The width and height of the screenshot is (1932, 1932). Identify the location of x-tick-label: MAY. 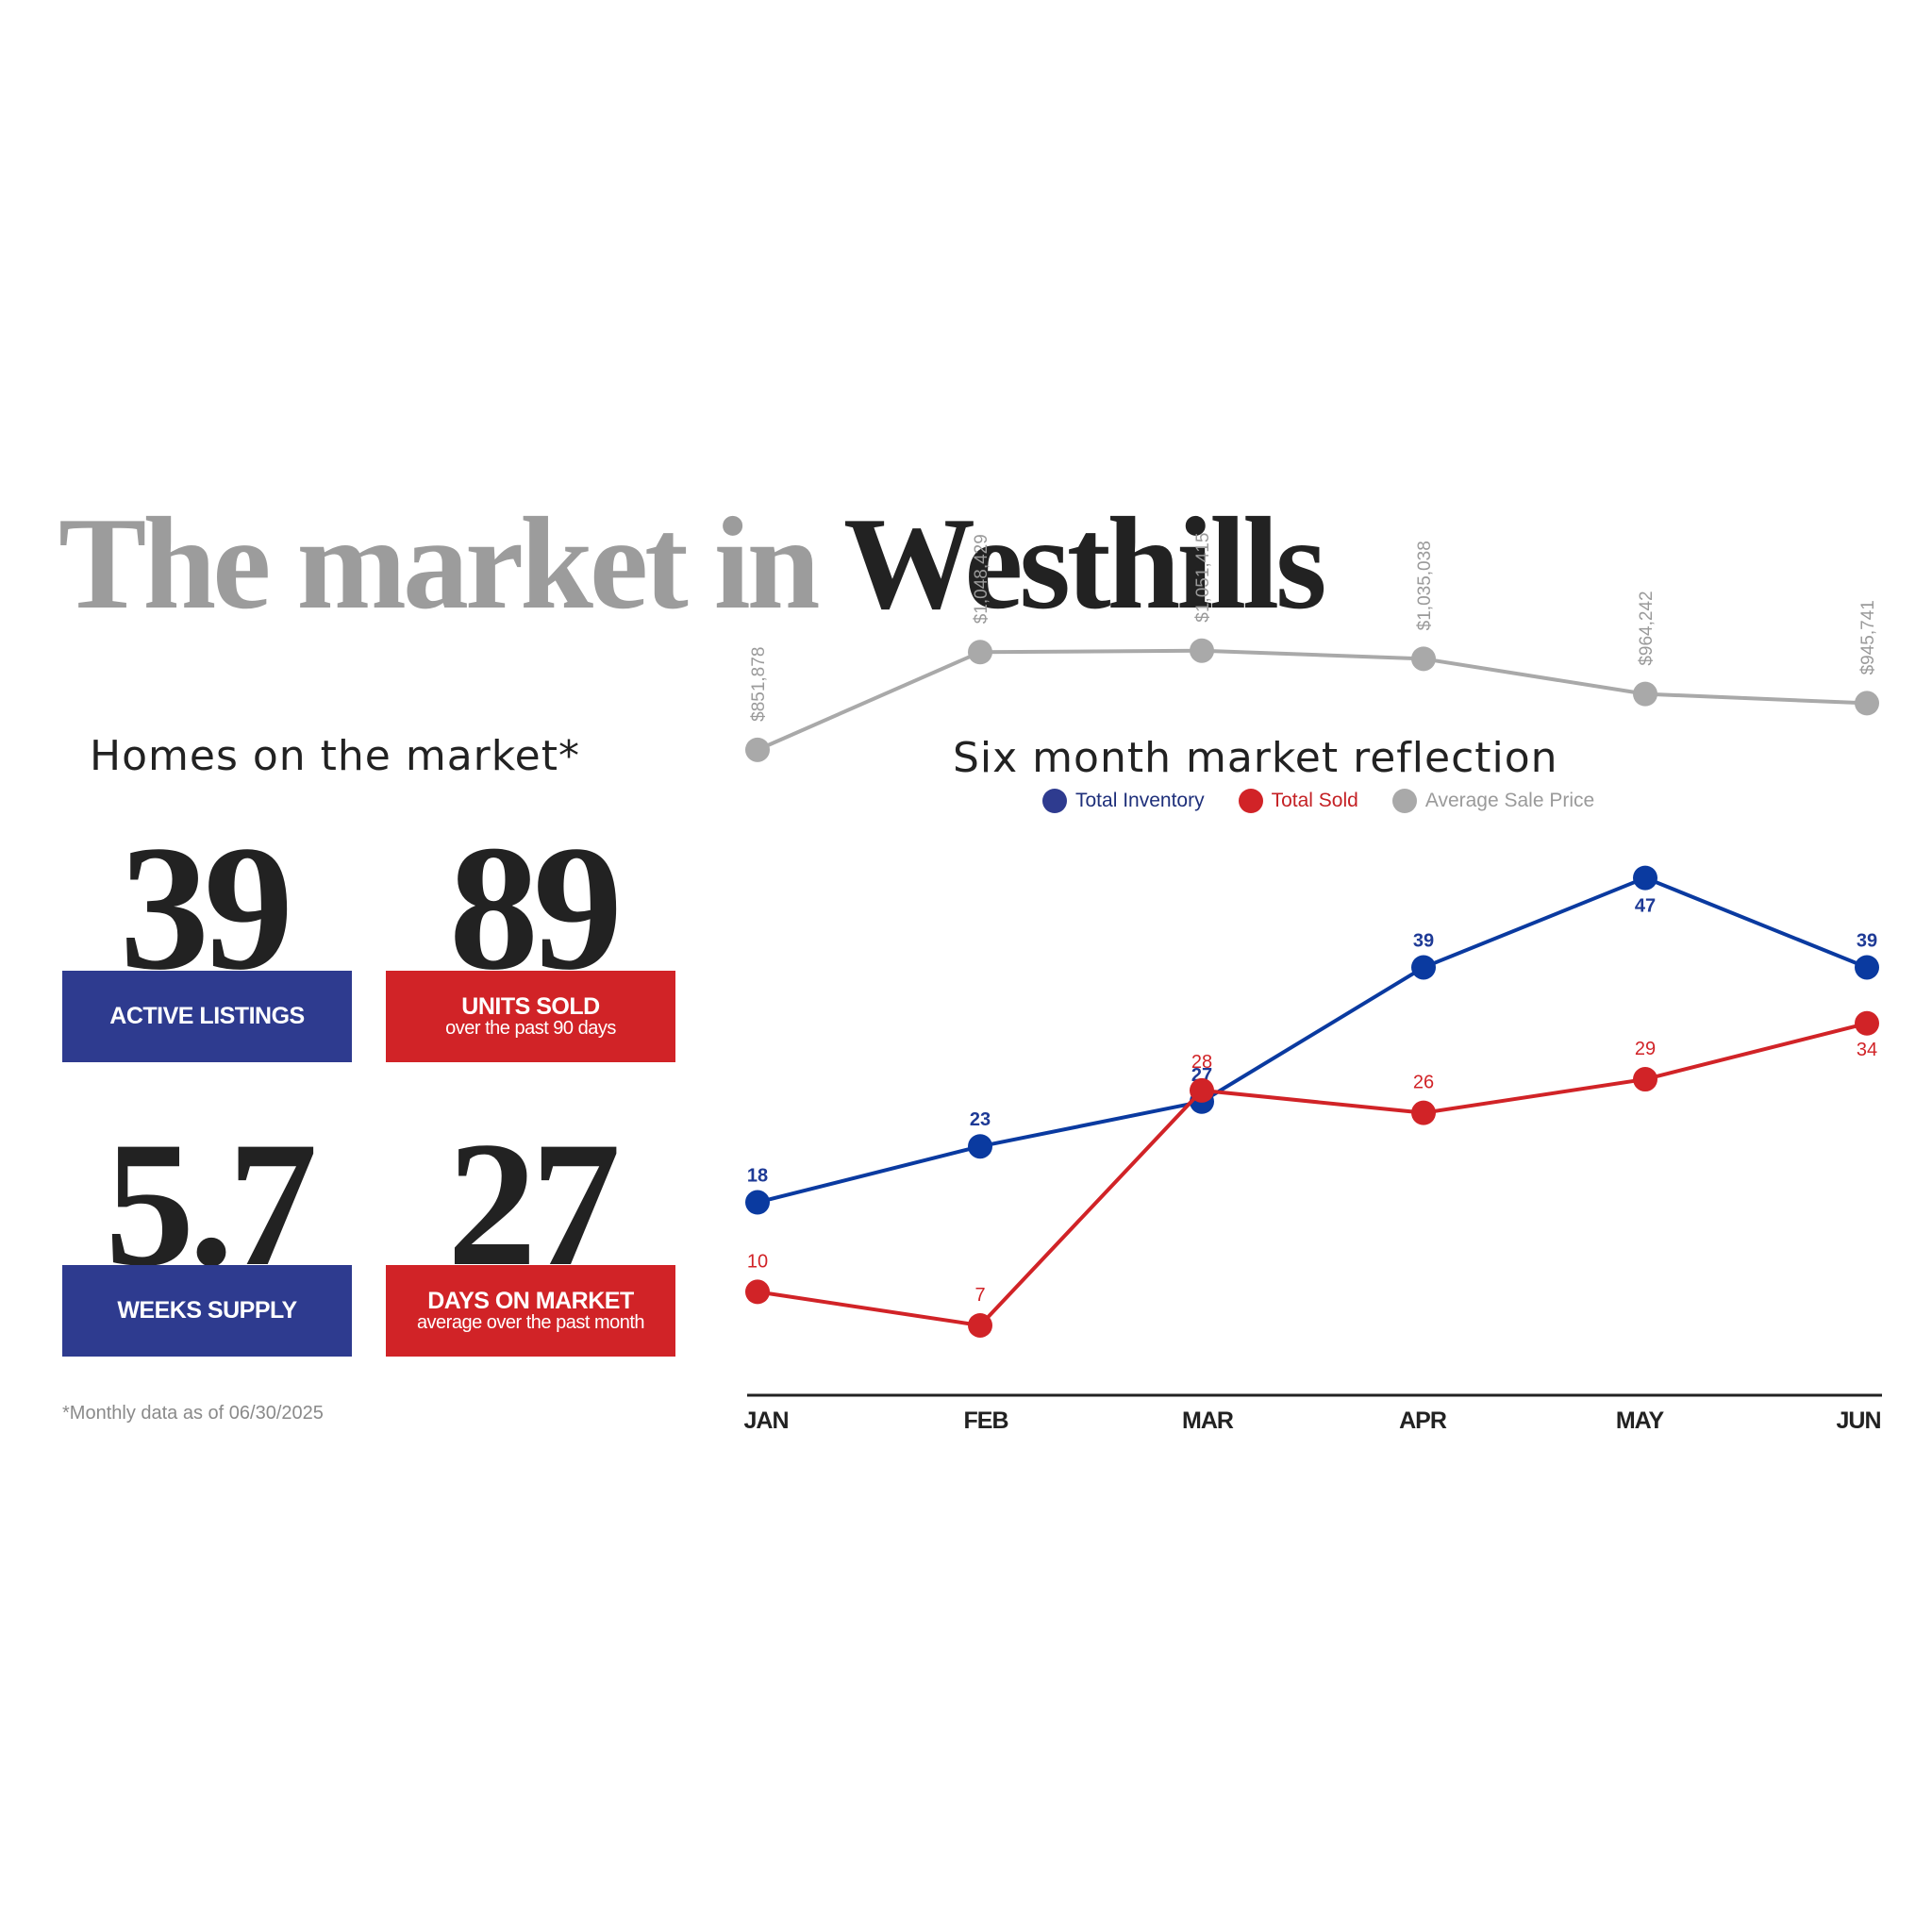
(1640, 1420).